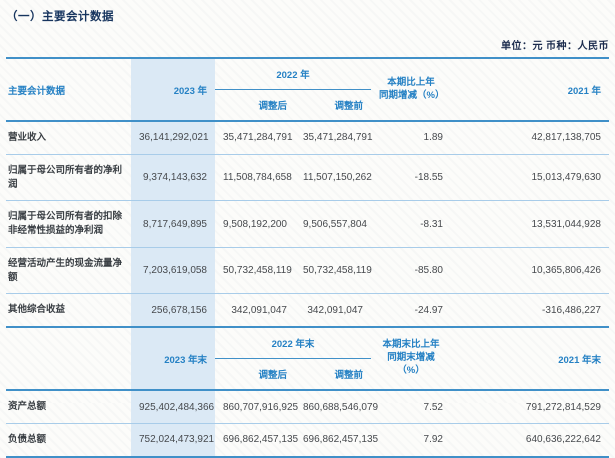 The height and width of the screenshot is (458, 615). I want to click on value-change-pct: 1.89, so click(411, 138).